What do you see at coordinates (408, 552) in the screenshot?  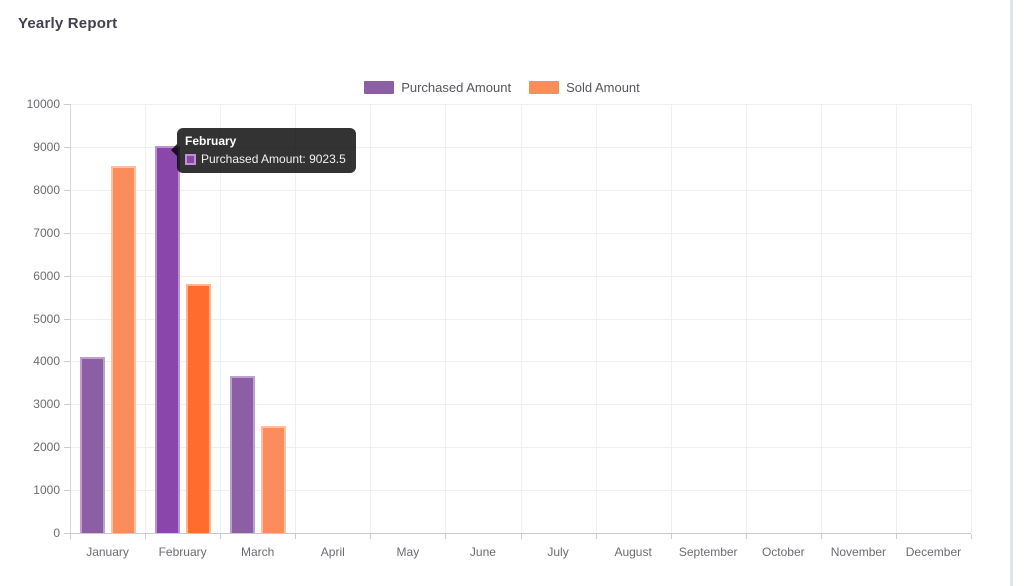 I see `x-axis-label-may: May` at bounding box center [408, 552].